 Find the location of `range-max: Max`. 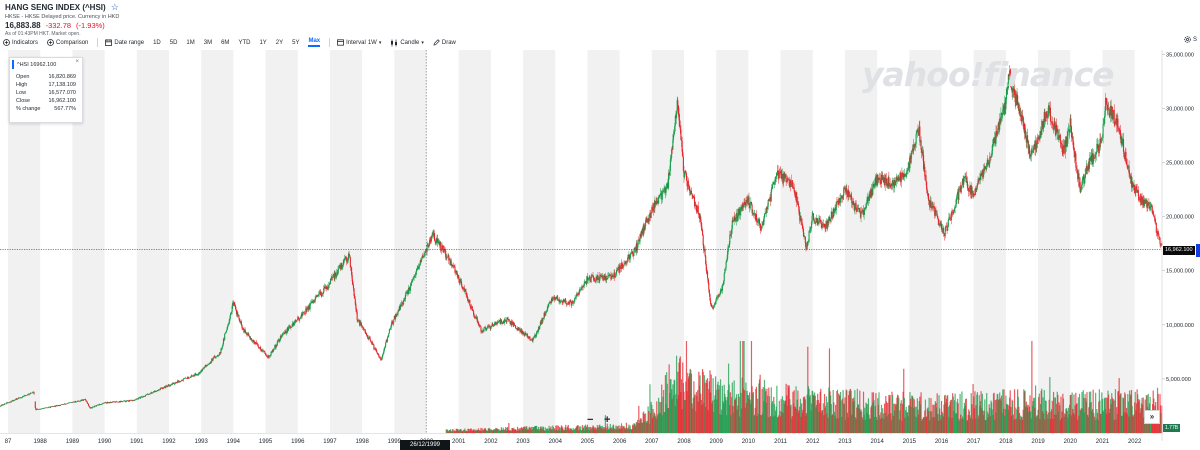

range-max: Max is located at coordinates (314, 42).